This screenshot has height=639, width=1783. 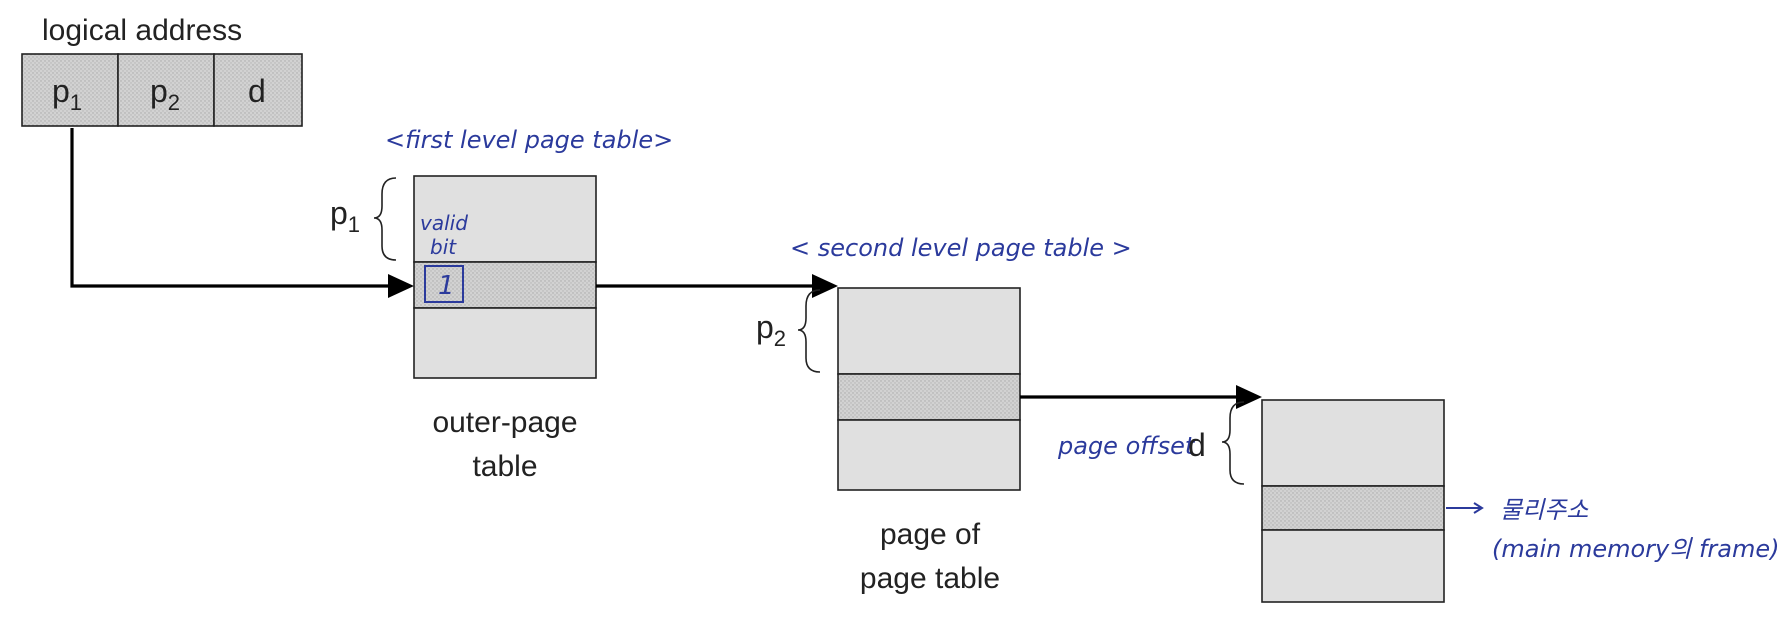 What do you see at coordinates (443, 247) in the screenshot?
I see `valid-bit-label-2: bit` at bounding box center [443, 247].